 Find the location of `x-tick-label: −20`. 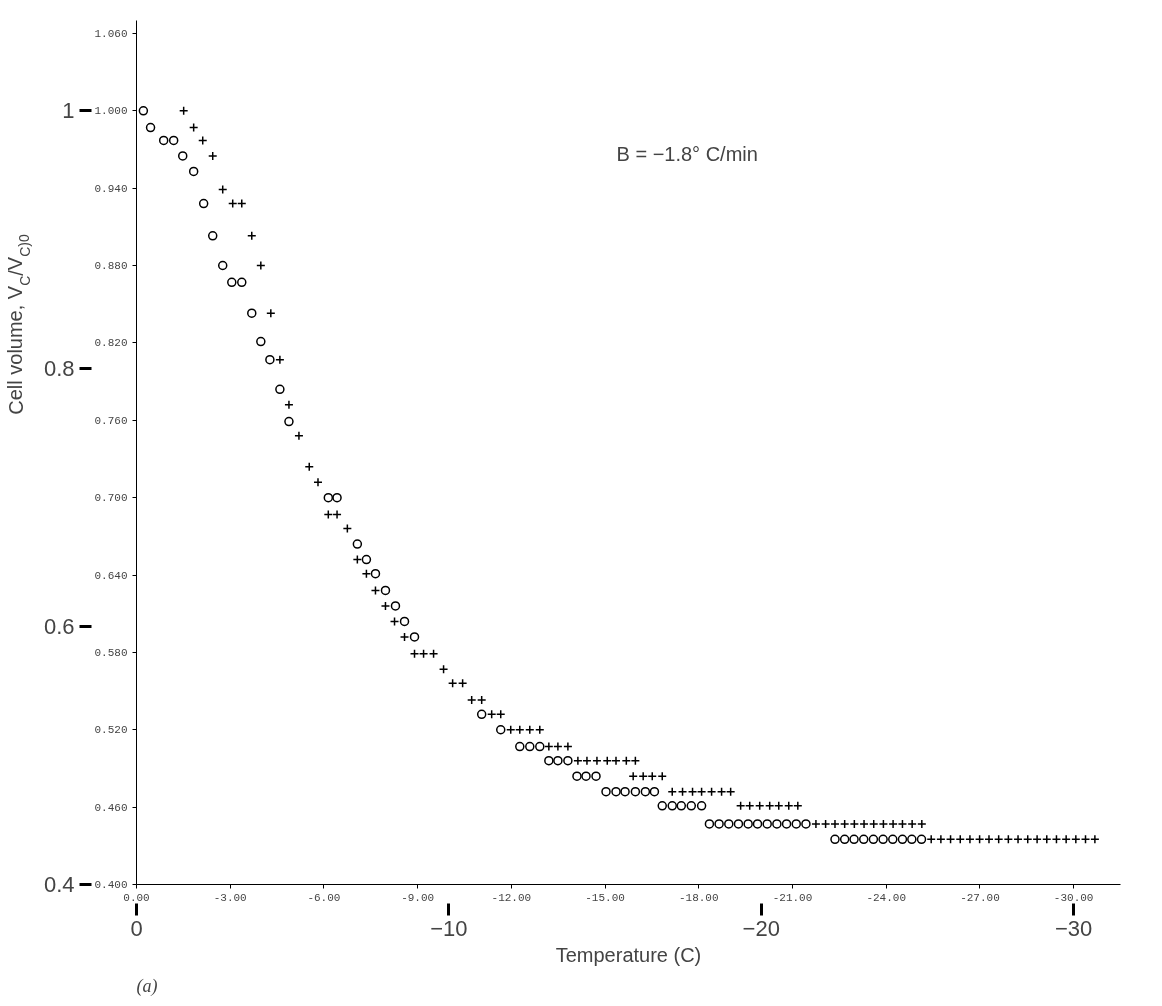

x-tick-label: −20 is located at coordinates (761, 928).